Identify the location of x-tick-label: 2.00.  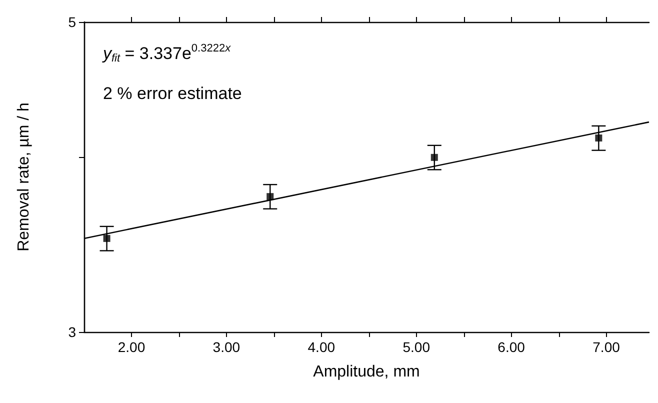
(132, 347).